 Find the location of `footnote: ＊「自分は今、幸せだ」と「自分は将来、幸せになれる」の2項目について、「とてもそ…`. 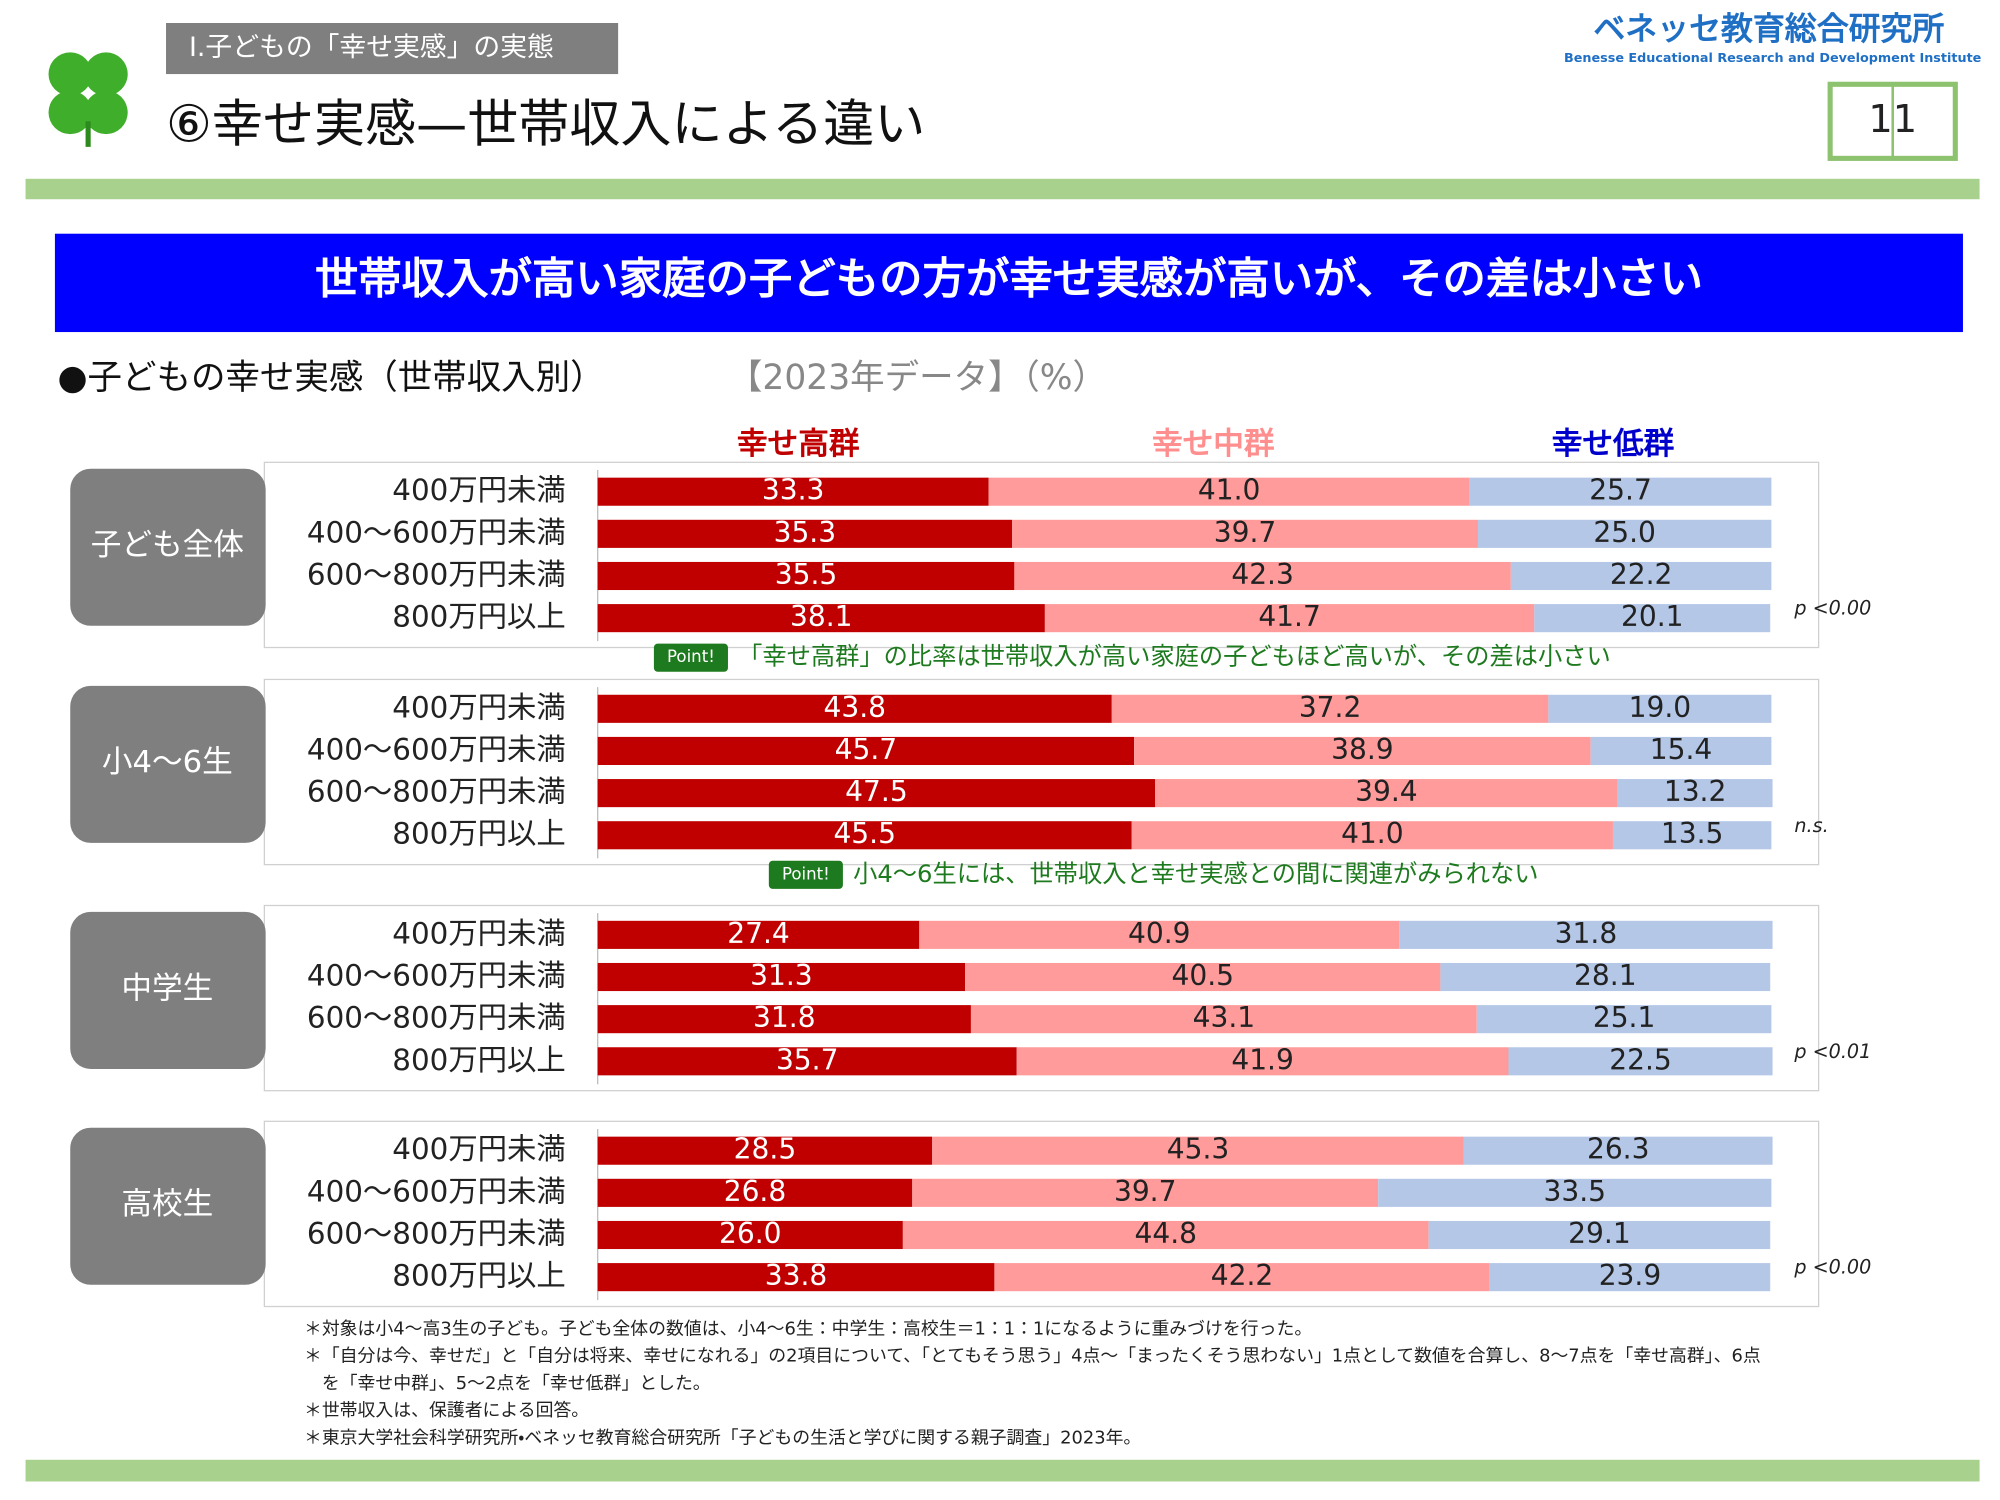

footnote: ＊「自分は今、幸せだ」と「自分は将来、幸せになれる」の2項目について、「とてもそ… is located at coordinates (1032, 1356).